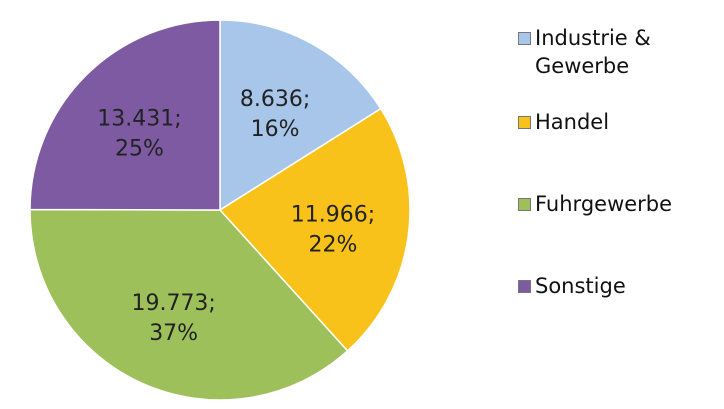 The width and height of the screenshot is (724, 409). Describe the element at coordinates (333, 214) in the screenshot. I see `value-label: 11.966;` at that location.